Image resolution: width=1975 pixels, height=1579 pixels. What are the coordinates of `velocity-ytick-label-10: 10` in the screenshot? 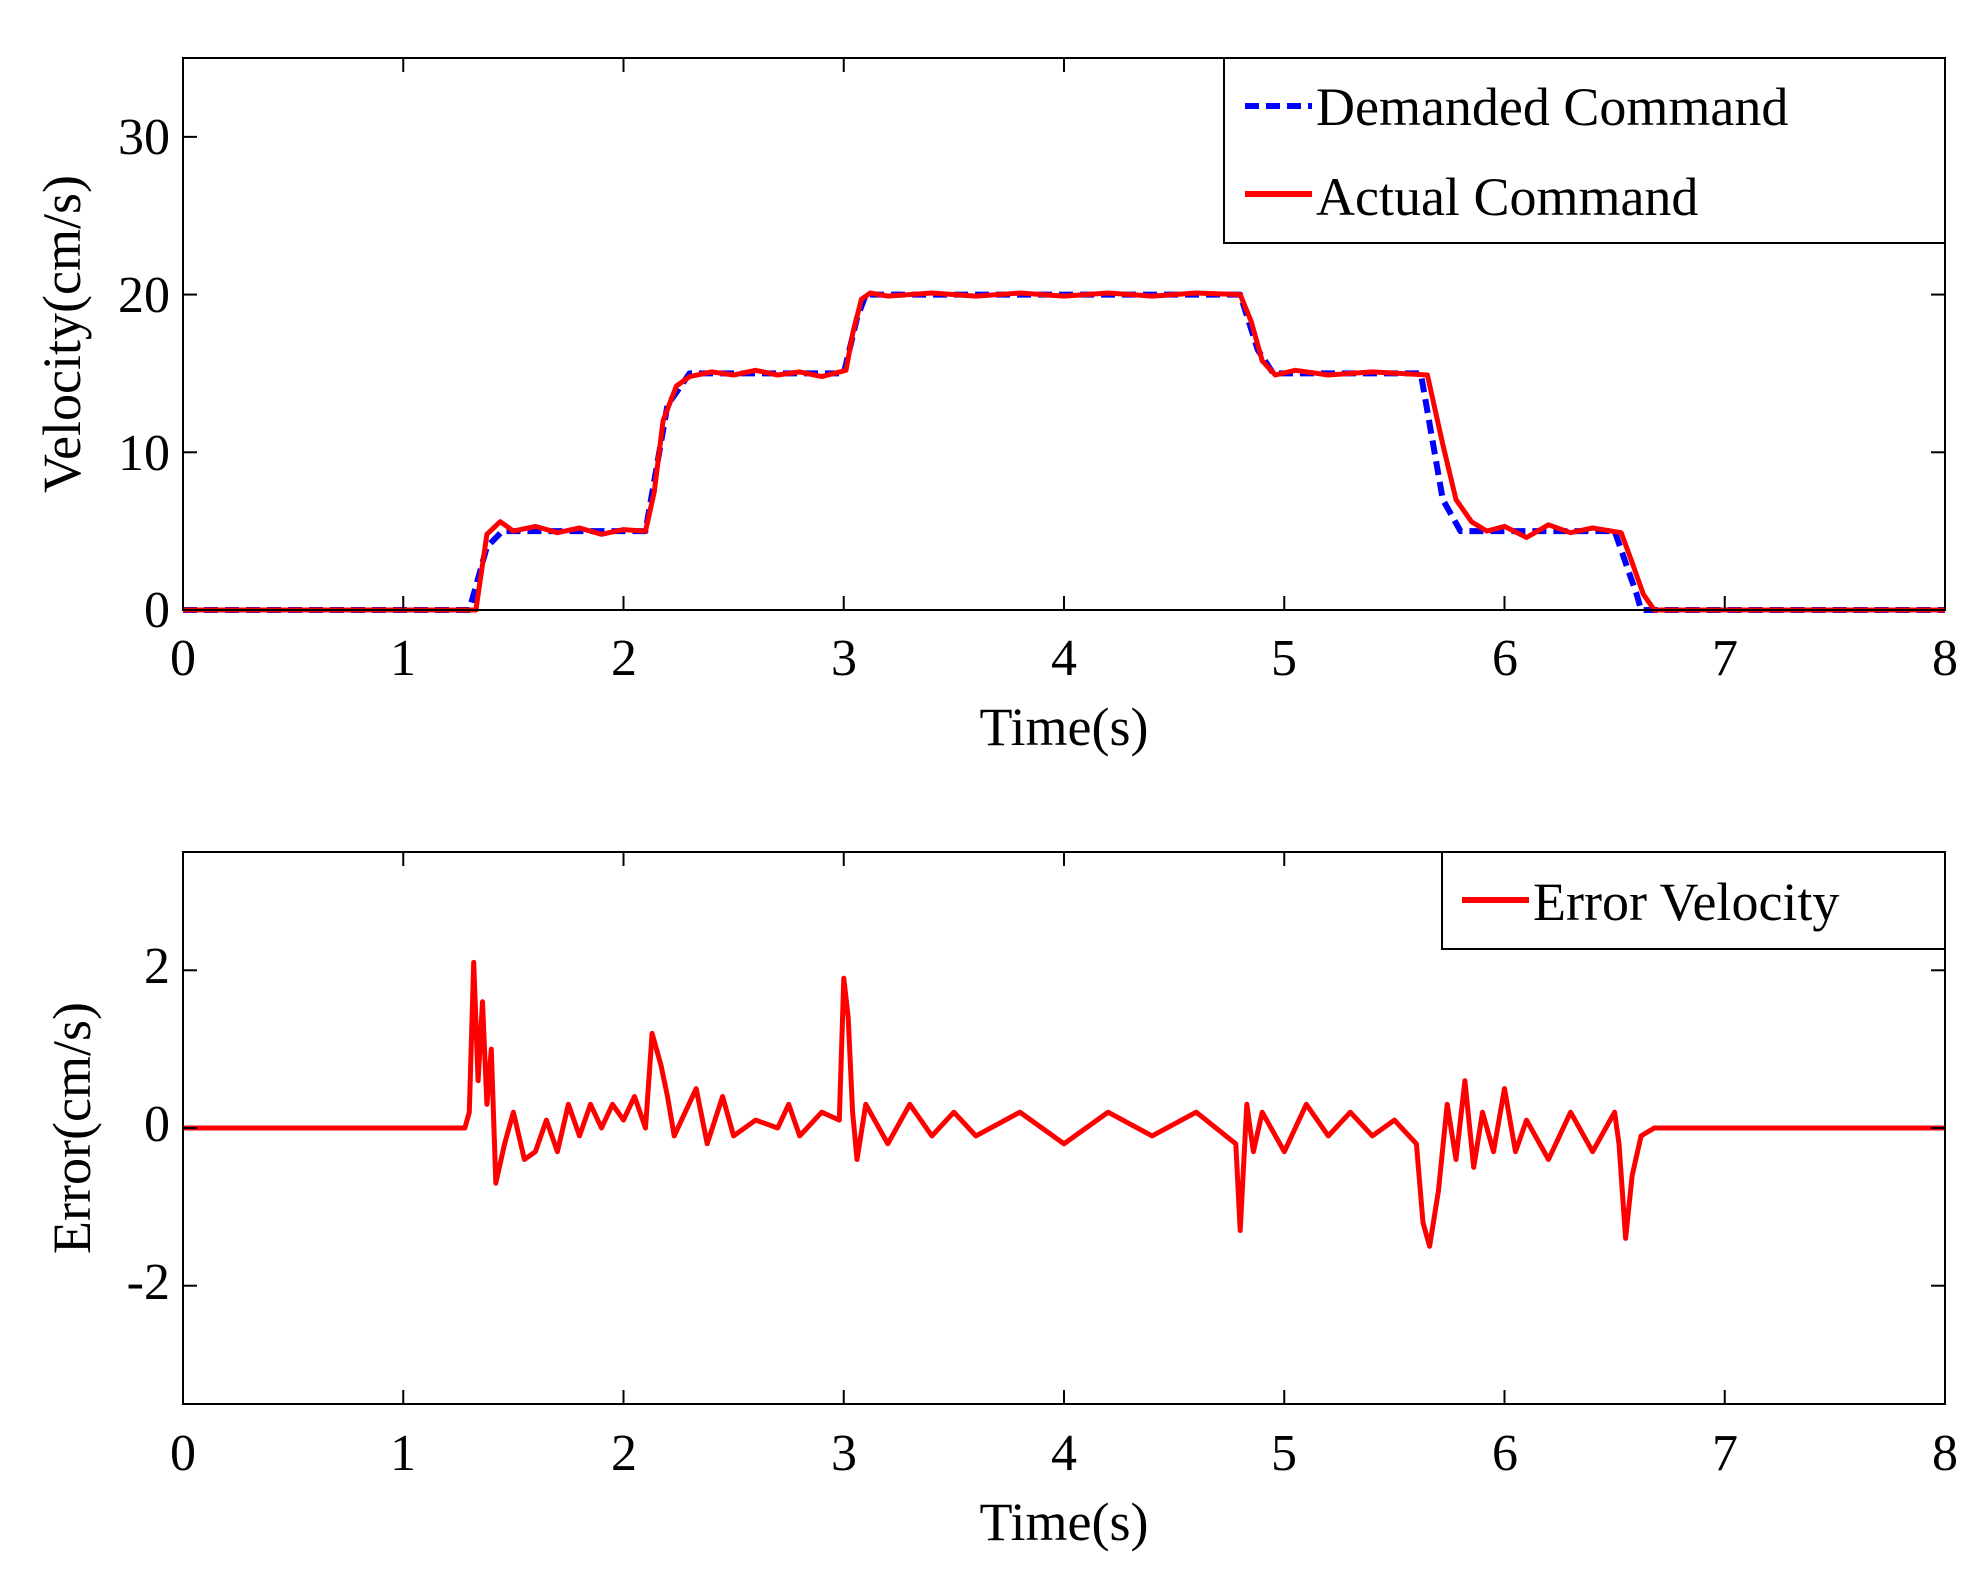 It's located at (144, 453).